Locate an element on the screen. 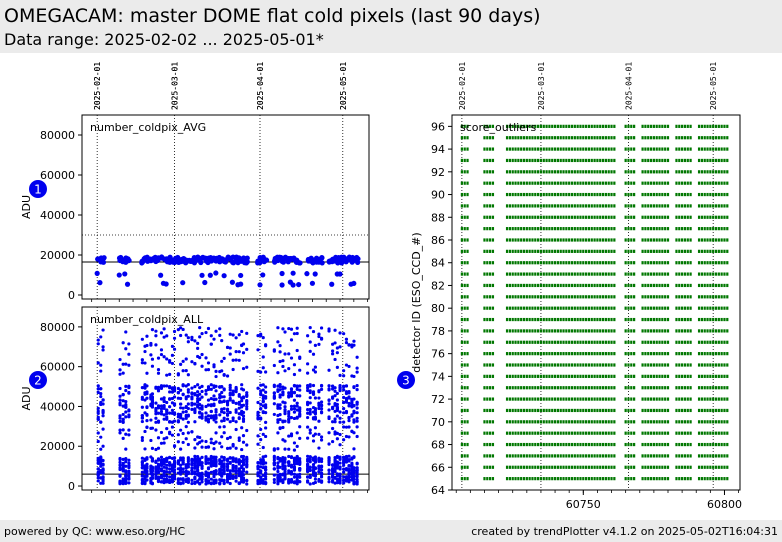 Image resolution: width=782 pixels, height=542 pixels. panel2-y-axis-label: ADU is located at coordinates (26, 398).